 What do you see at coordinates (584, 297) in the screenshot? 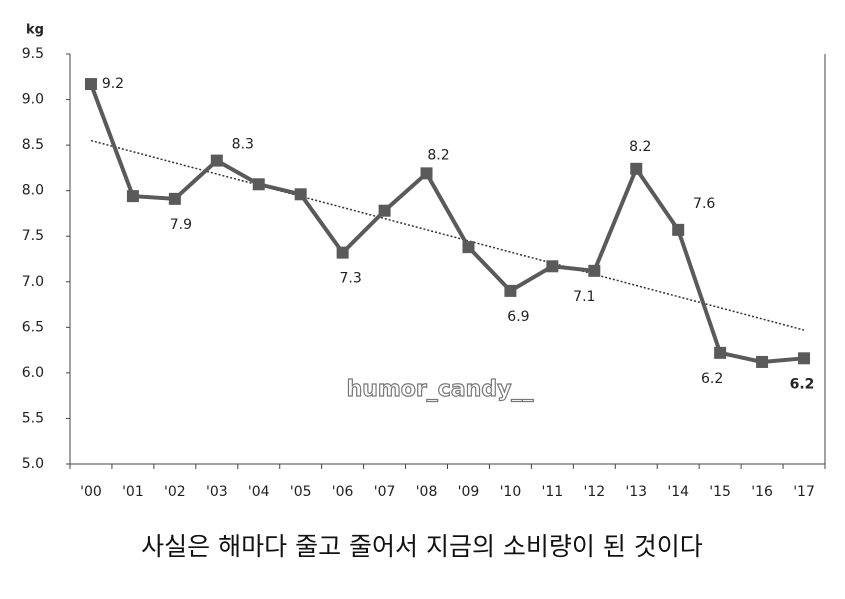
I see `data-label: 7.1` at bounding box center [584, 297].